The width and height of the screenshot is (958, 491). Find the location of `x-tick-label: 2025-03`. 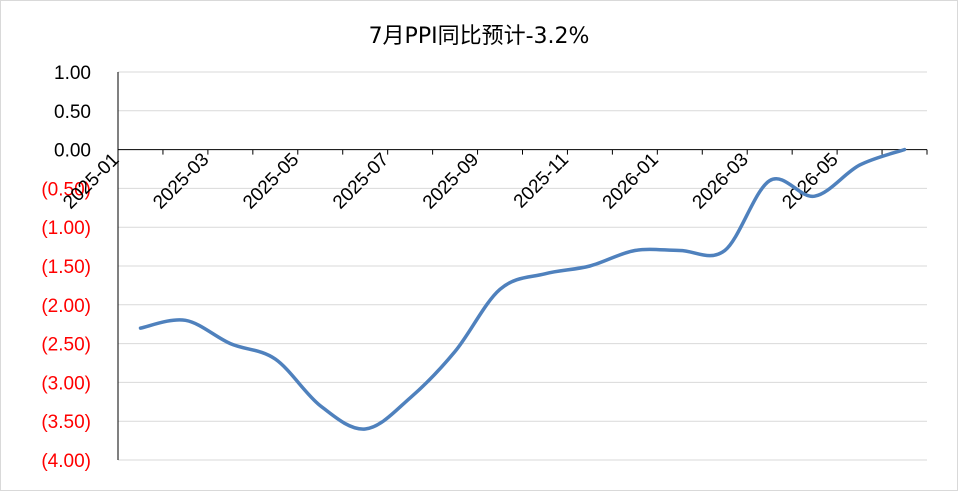

x-tick-label: 2025-03 is located at coordinates (181, 181).